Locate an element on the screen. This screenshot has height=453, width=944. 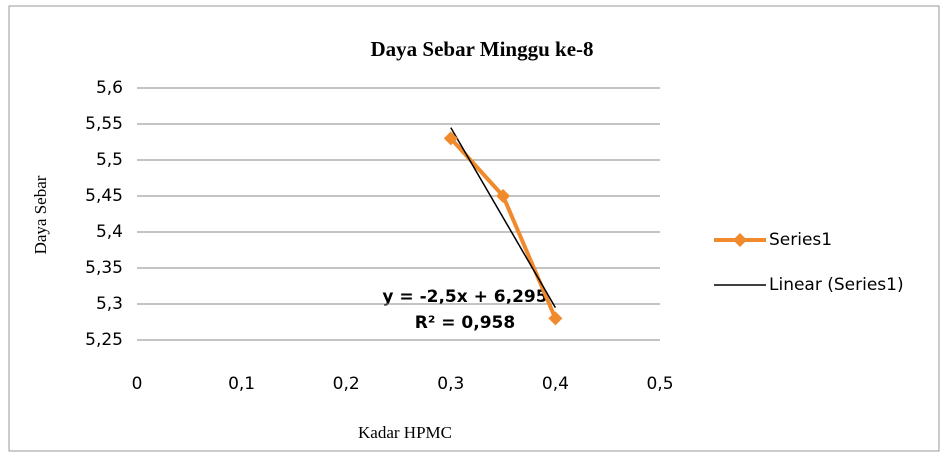
y-tick-label: 5,45 is located at coordinates (104, 196).